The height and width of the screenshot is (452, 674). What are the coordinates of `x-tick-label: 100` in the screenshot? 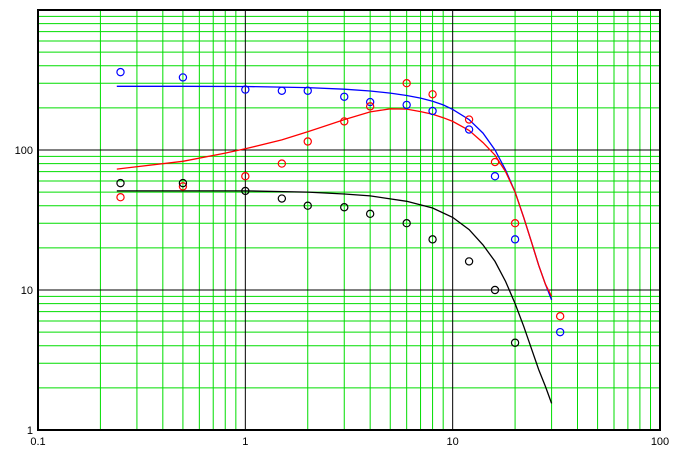 It's located at (660, 442).